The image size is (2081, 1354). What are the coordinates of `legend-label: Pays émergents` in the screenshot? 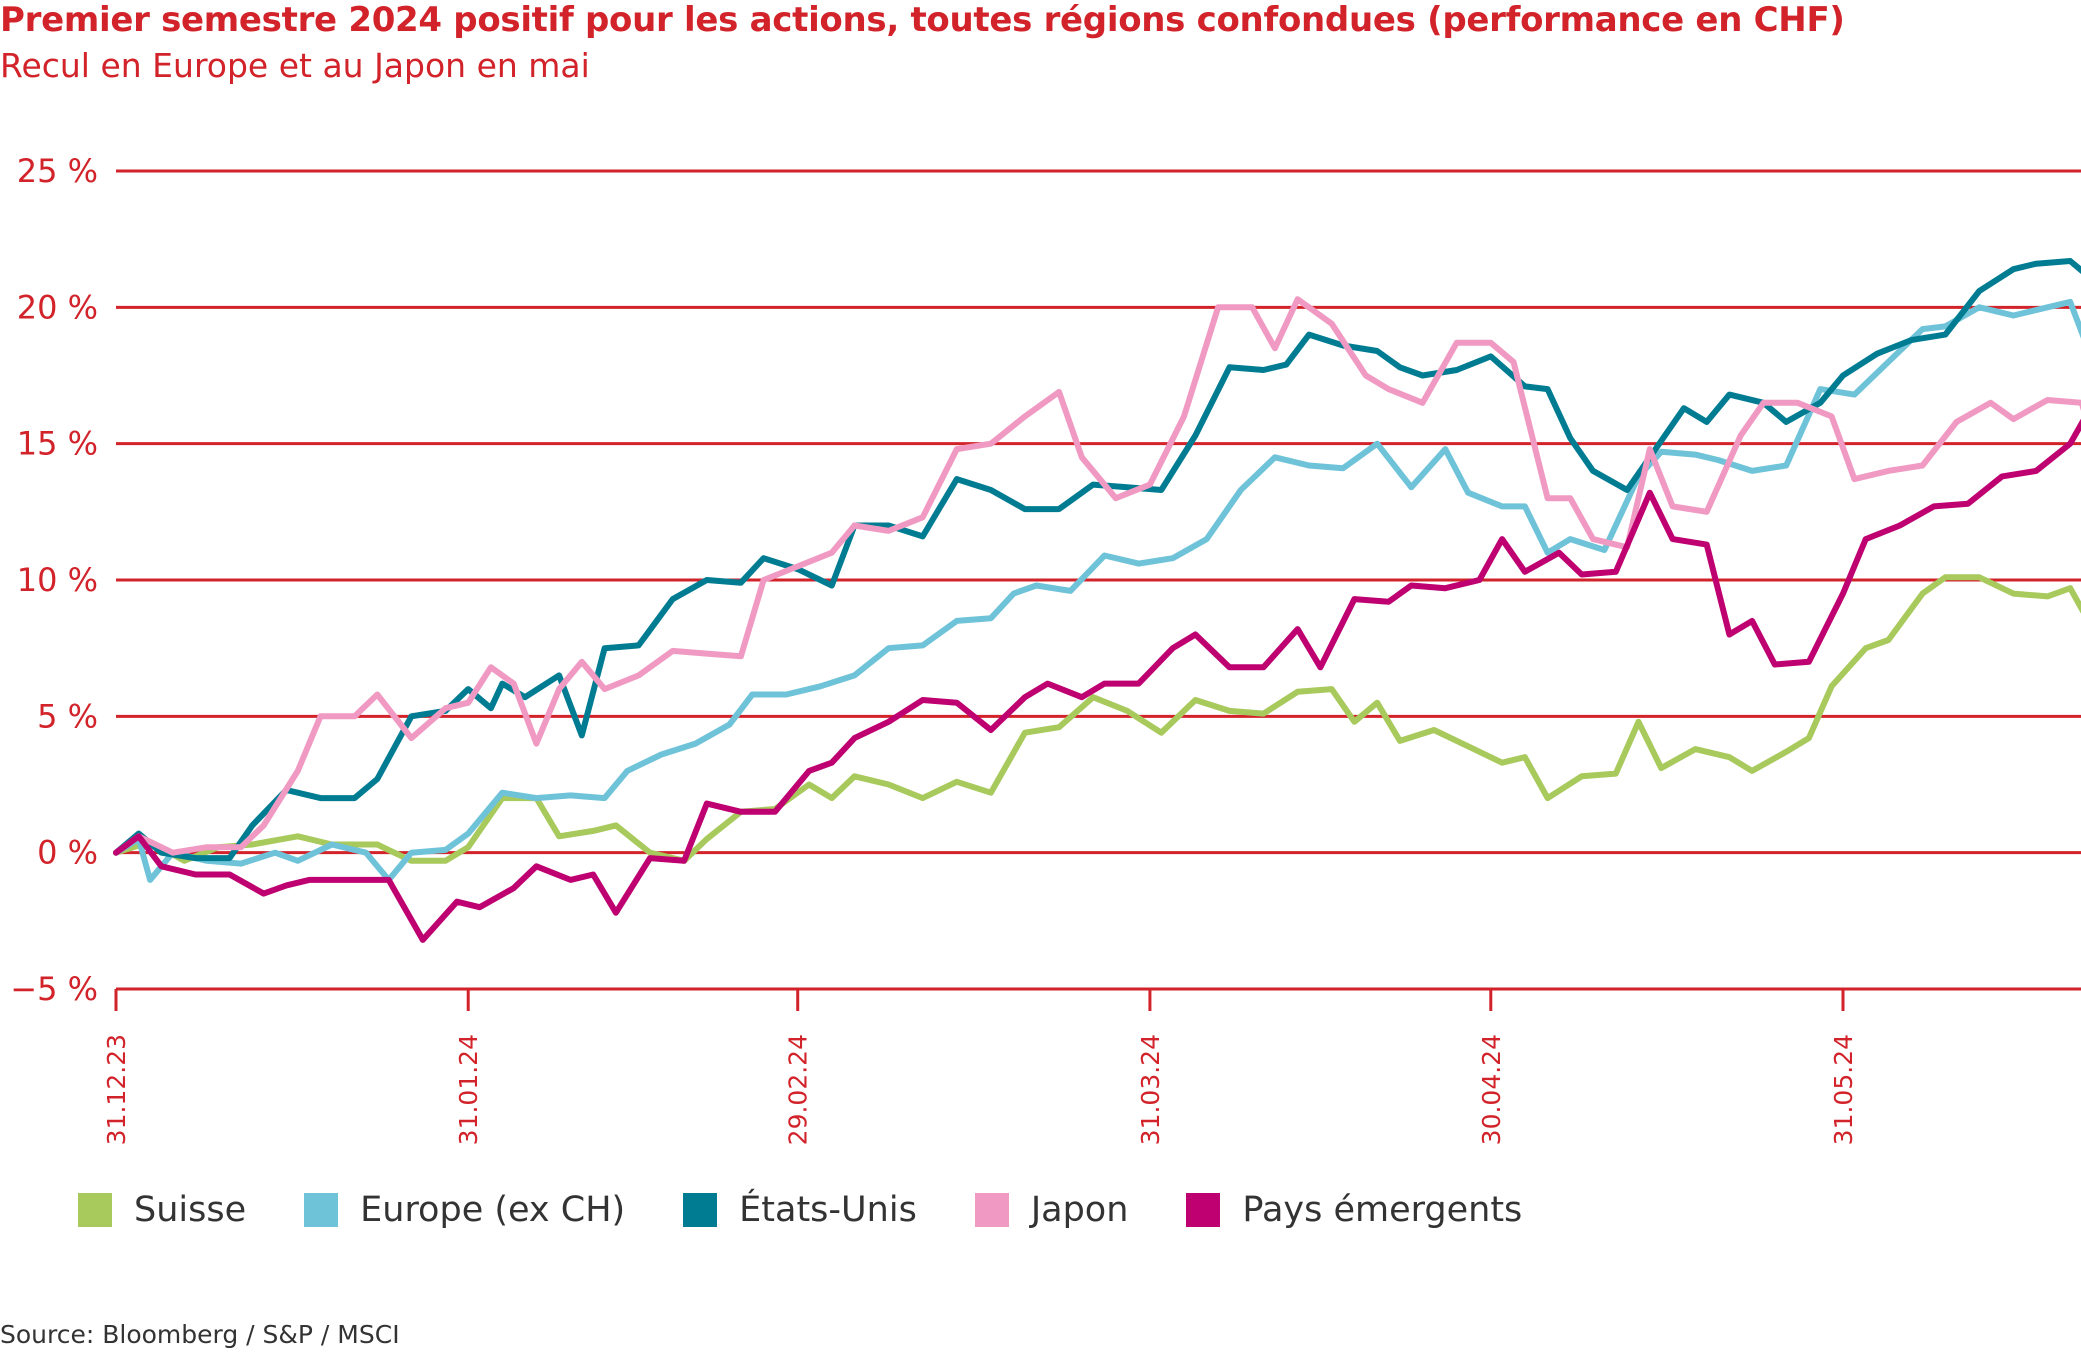 It's located at (1382, 1210).